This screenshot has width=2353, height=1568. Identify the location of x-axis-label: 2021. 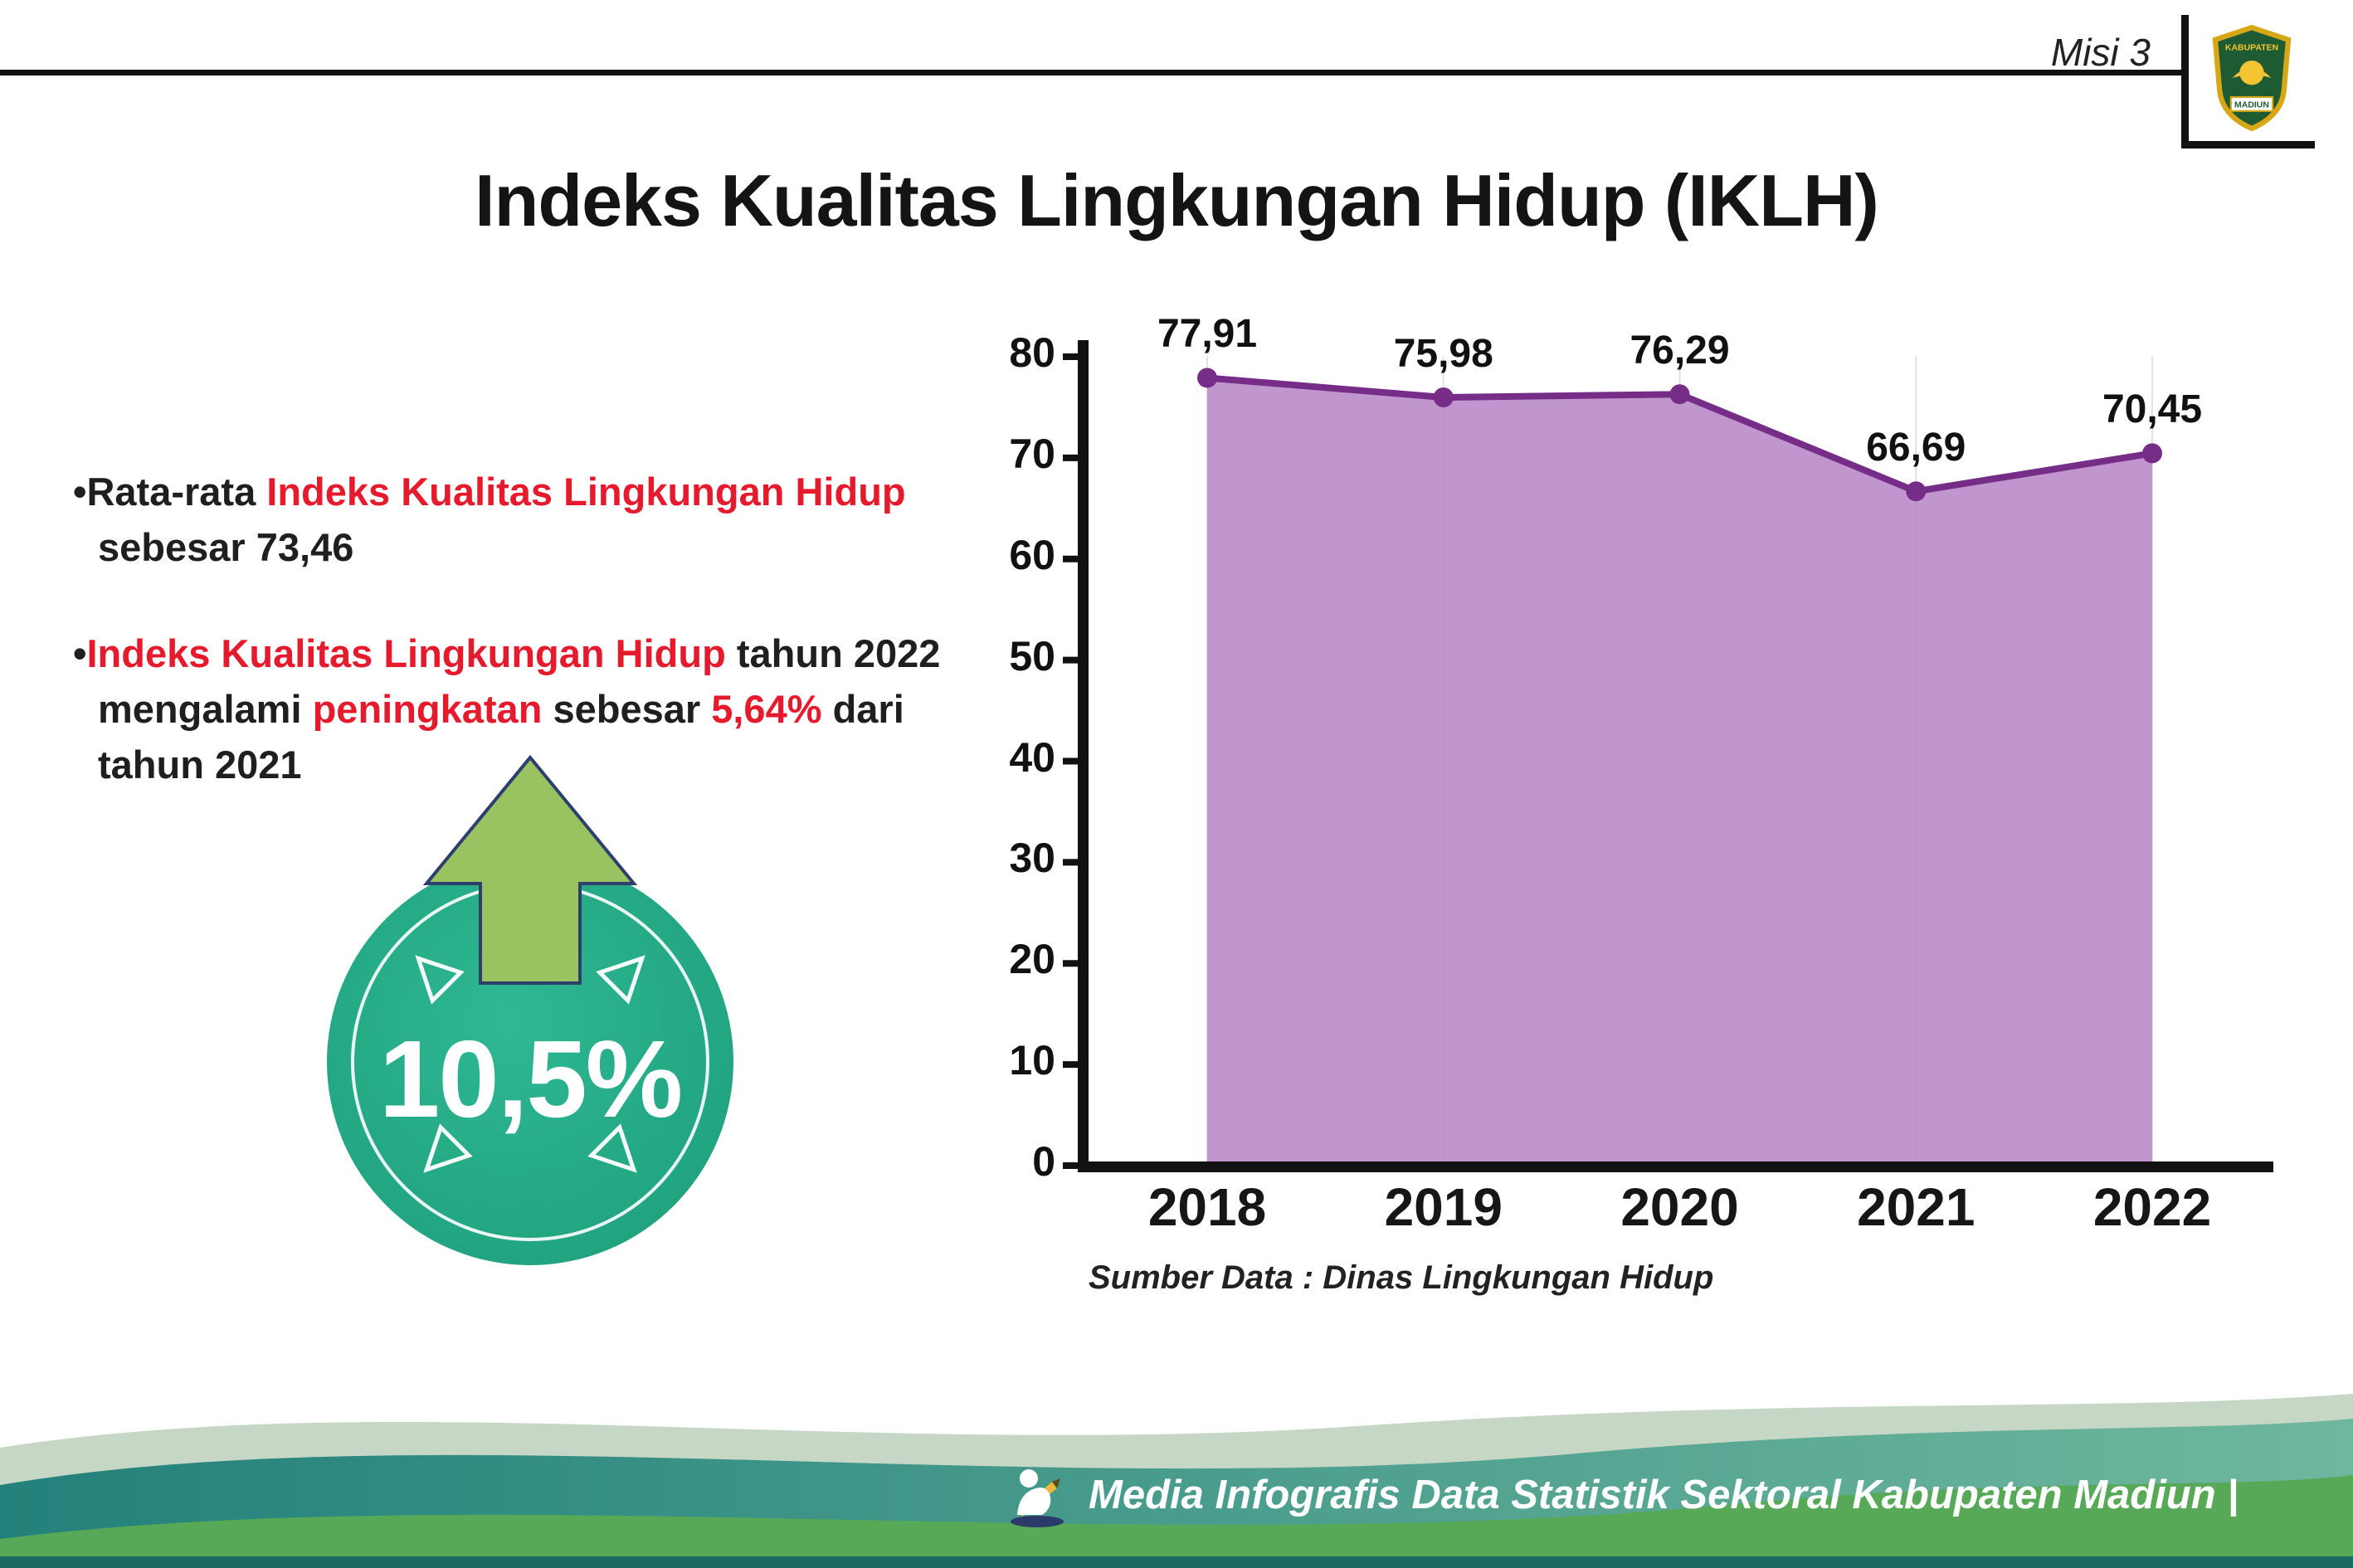
(1916, 1207).